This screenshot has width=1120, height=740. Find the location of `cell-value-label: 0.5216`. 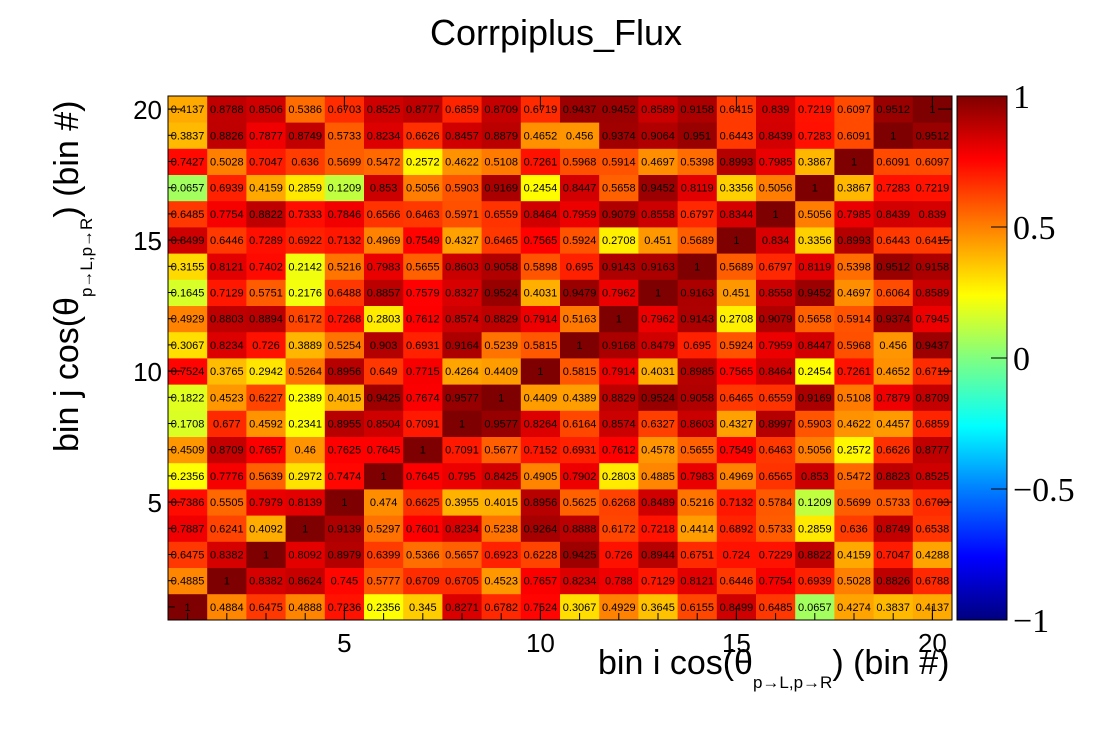

cell-value-label: 0.5216 is located at coordinates (697, 503).